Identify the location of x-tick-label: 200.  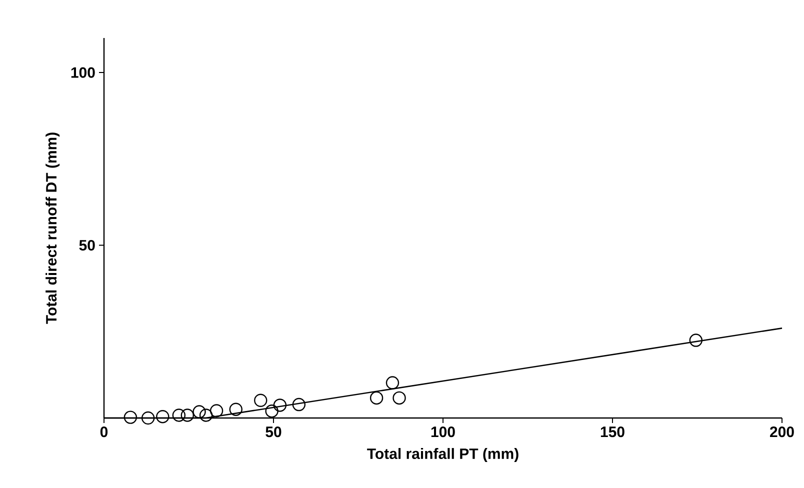
(782, 432).